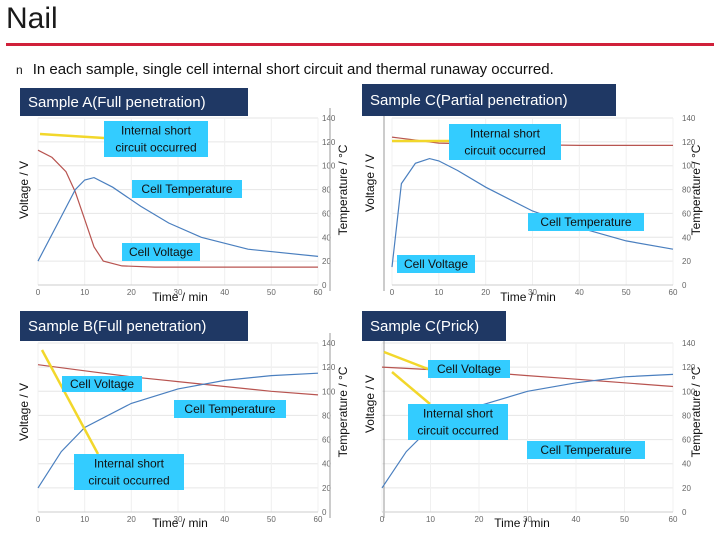 This screenshot has width=720, height=540. I want to click on title-rule, so click(360, 44).